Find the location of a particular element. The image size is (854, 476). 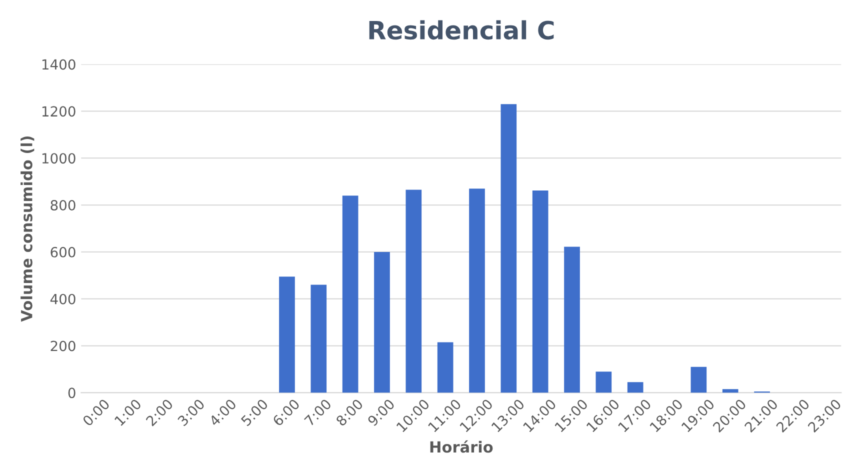

x-axis-title: Horário is located at coordinates (461, 446).